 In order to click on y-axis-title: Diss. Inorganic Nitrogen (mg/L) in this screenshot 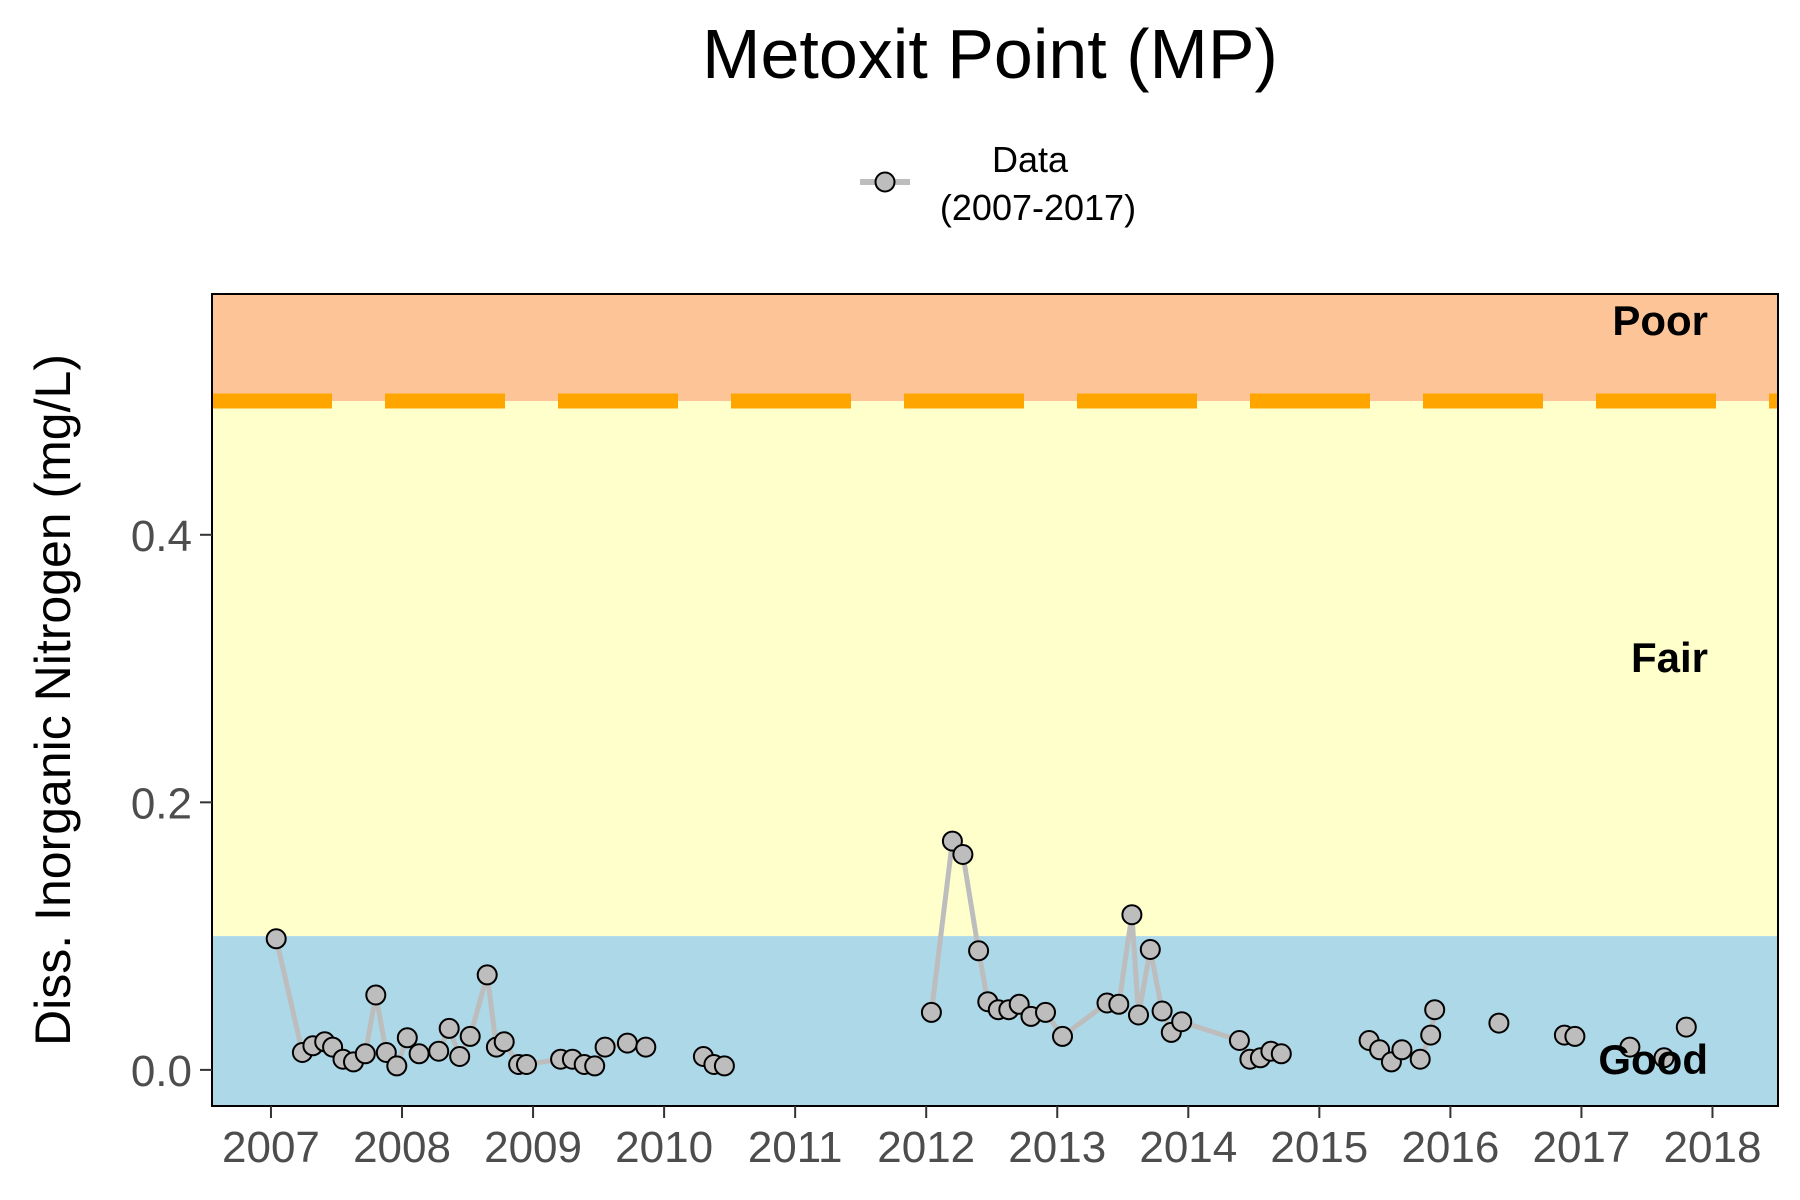, I will do `click(53, 700)`.